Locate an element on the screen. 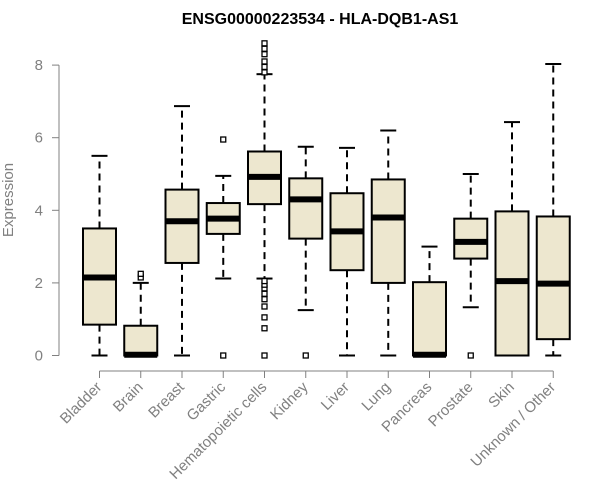 The width and height of the screenshot is (600, 500). x-tick-label: Liver is located at coordinates (335, 396).